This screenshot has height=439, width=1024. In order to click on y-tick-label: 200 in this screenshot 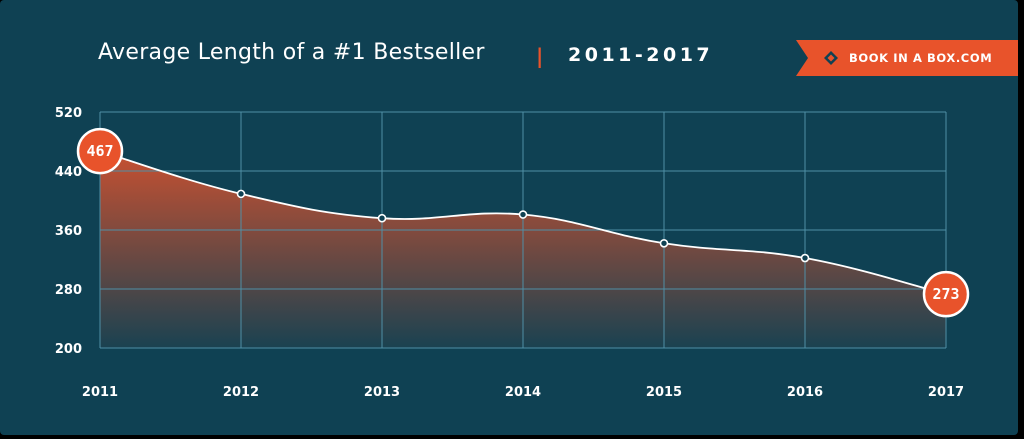, I will do `click(68, 349)`.